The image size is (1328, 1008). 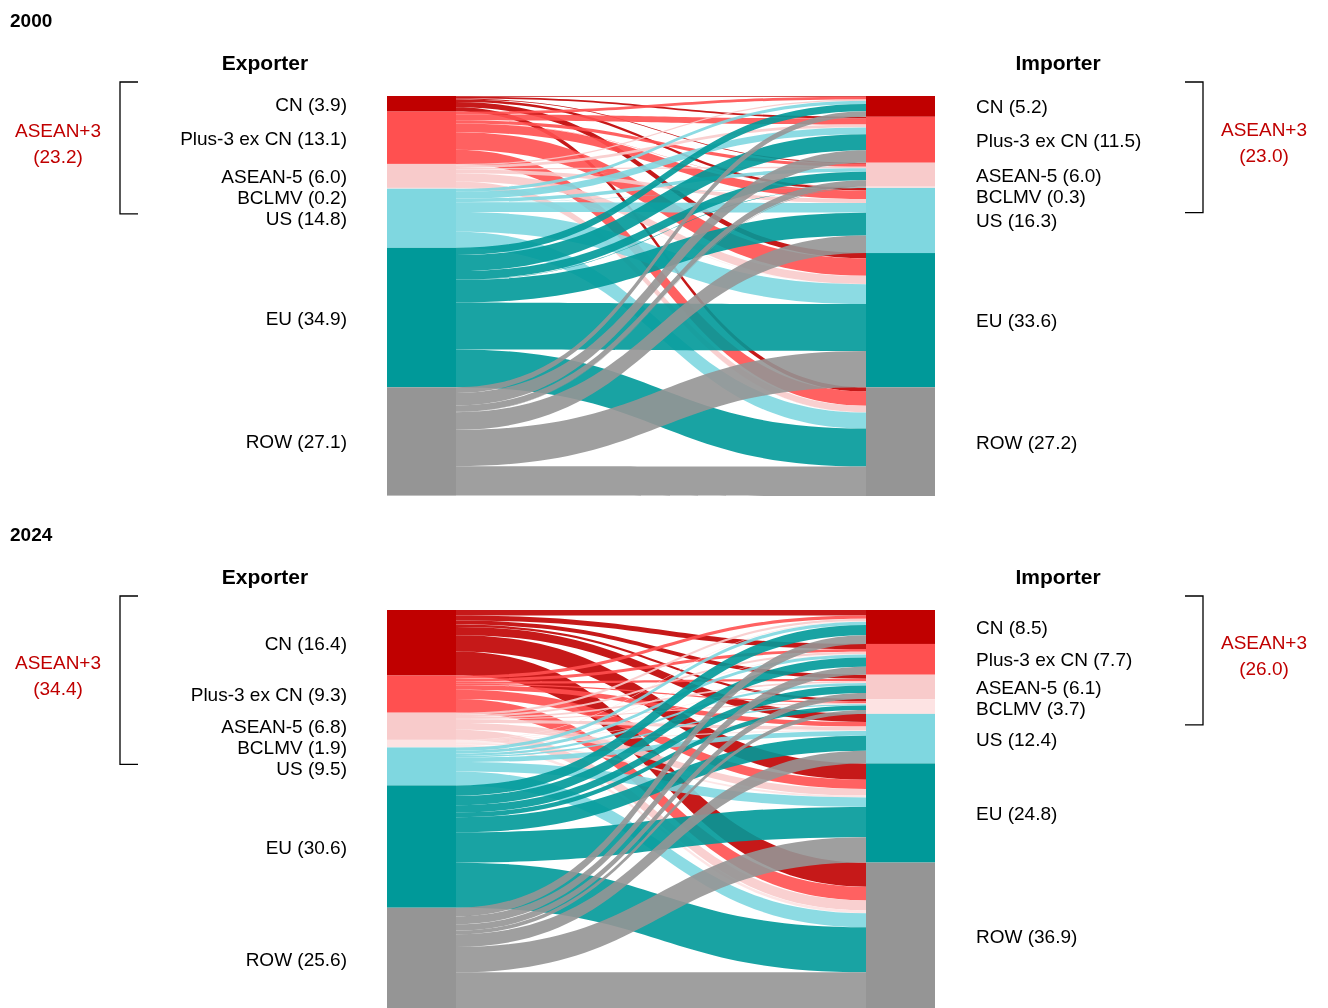 I want to click on data-label: (12.4), so click(x=1032, y=739).